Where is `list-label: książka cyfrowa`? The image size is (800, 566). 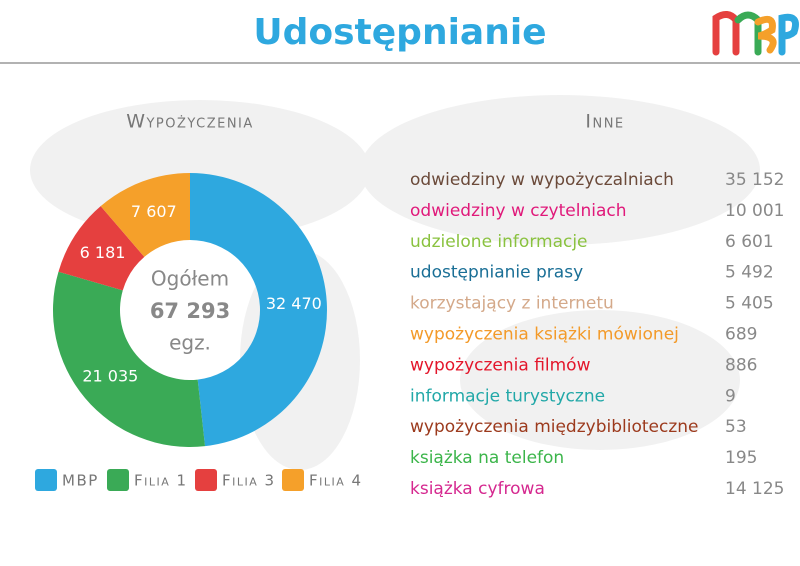
list-label: książka cyfrowa is located at coordinates (477, 489).